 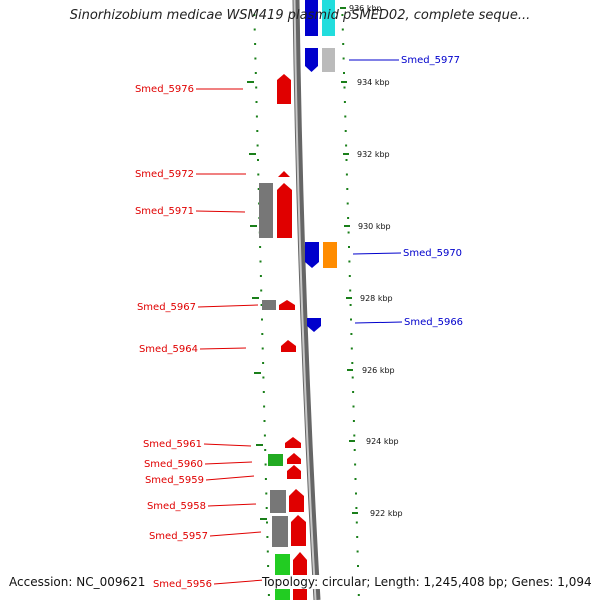 I want to click on gene-smed-5960-box, so click(x=275, y=460).